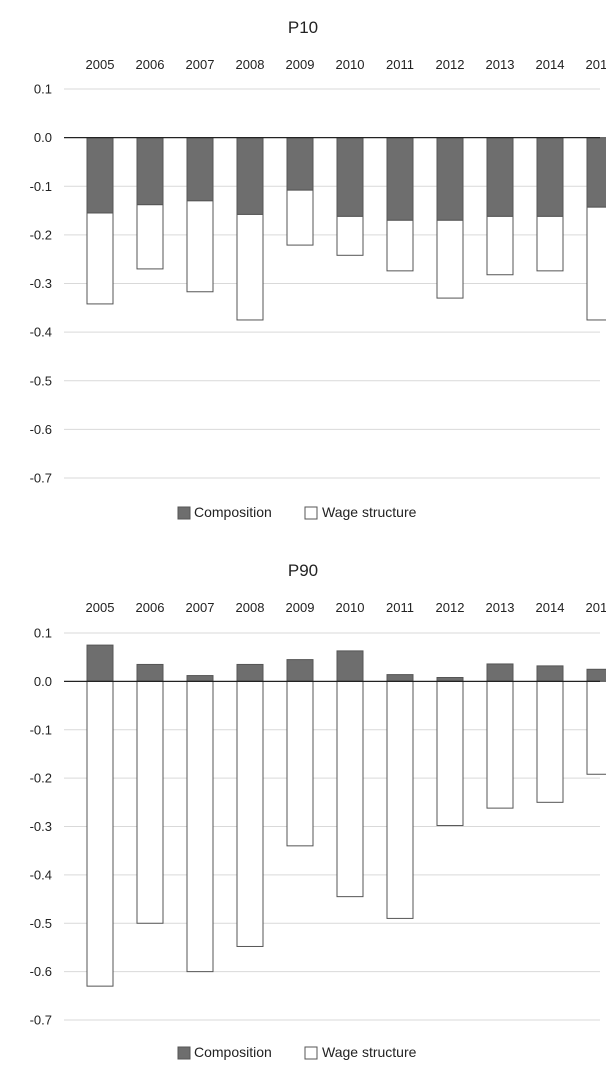  What do you see at coordinates (303, 570) in the screenshot?
I see `chart-title: P90` at bounding box center [303, 570].